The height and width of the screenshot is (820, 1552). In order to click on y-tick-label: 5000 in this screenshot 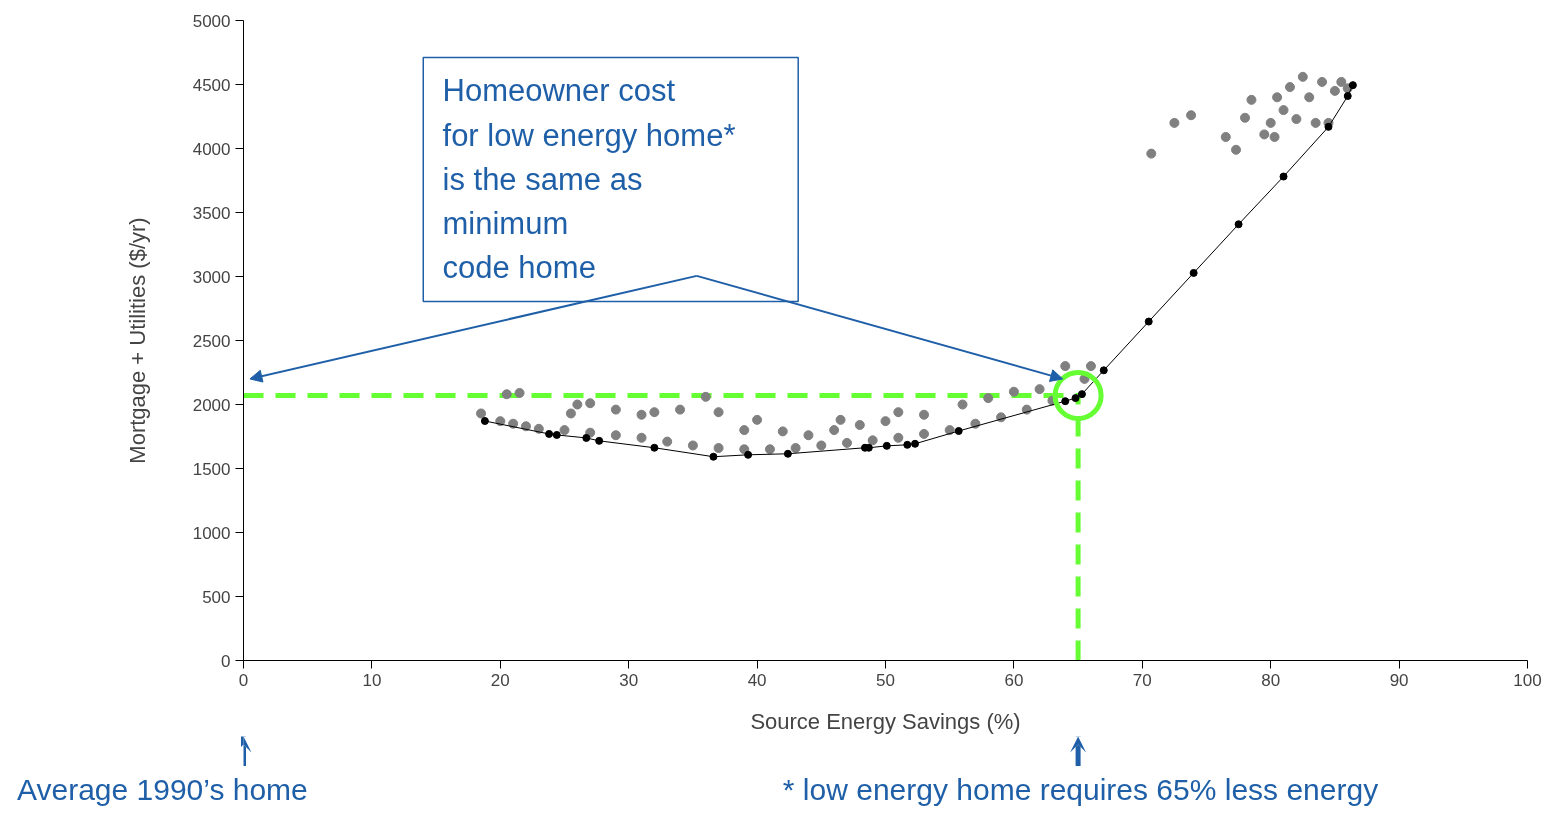, I will do `click(211, 21)`.